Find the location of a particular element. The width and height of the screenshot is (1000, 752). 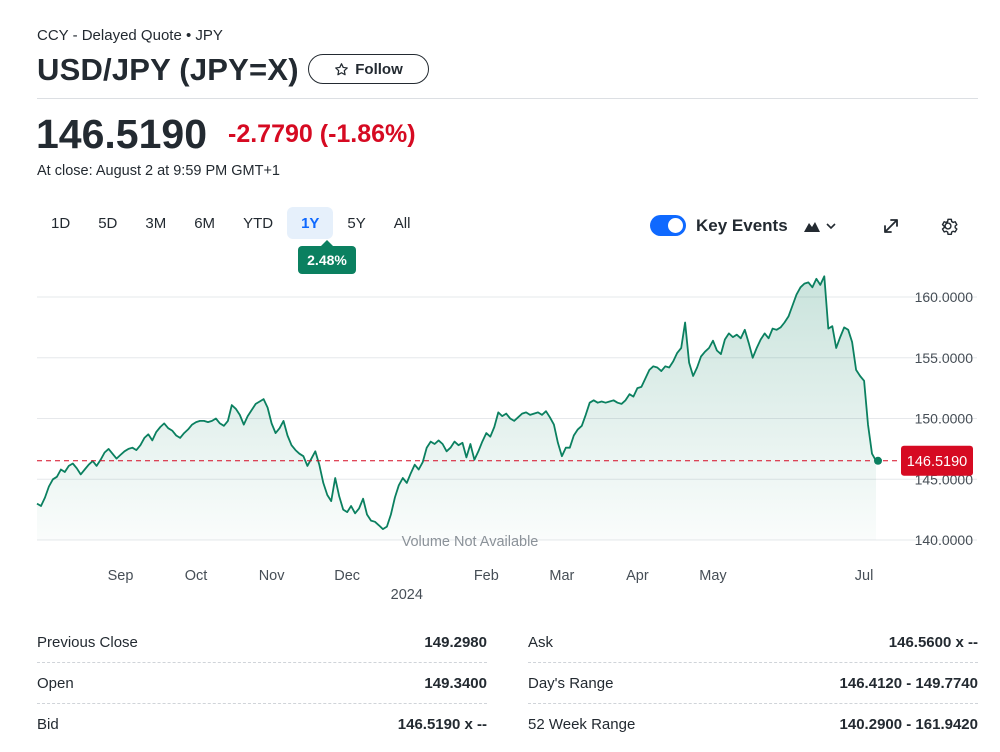

x-tick-label: Feb is located at coordinates (486, 576).